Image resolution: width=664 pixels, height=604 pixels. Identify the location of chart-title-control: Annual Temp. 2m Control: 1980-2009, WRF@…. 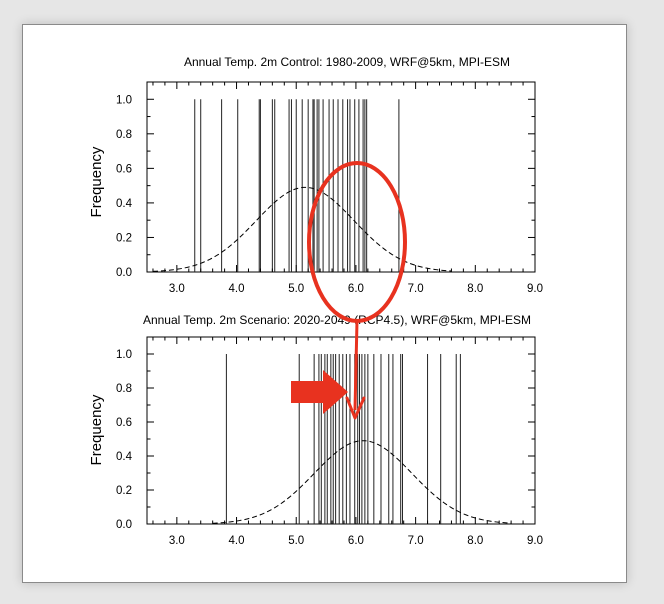
(347, 62).